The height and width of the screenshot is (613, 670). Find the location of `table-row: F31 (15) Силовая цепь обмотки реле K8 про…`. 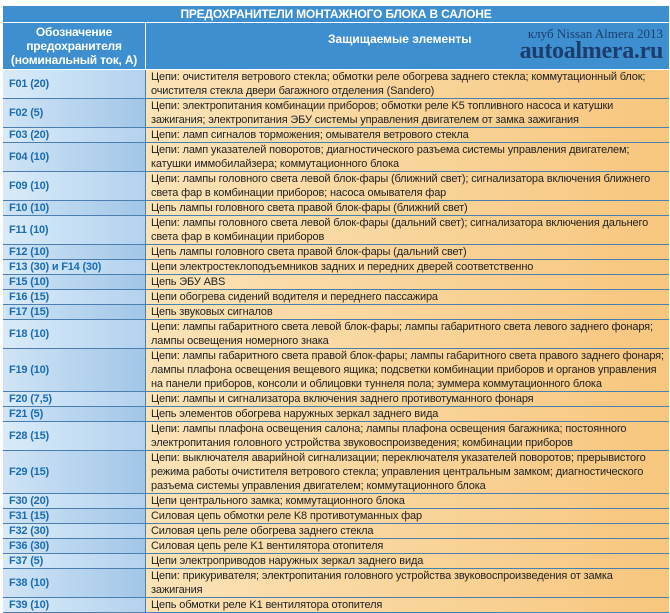

table-row: F31 (15) Силовая цепь обмотки реле K8 про… is located at coordinates (336, 516).